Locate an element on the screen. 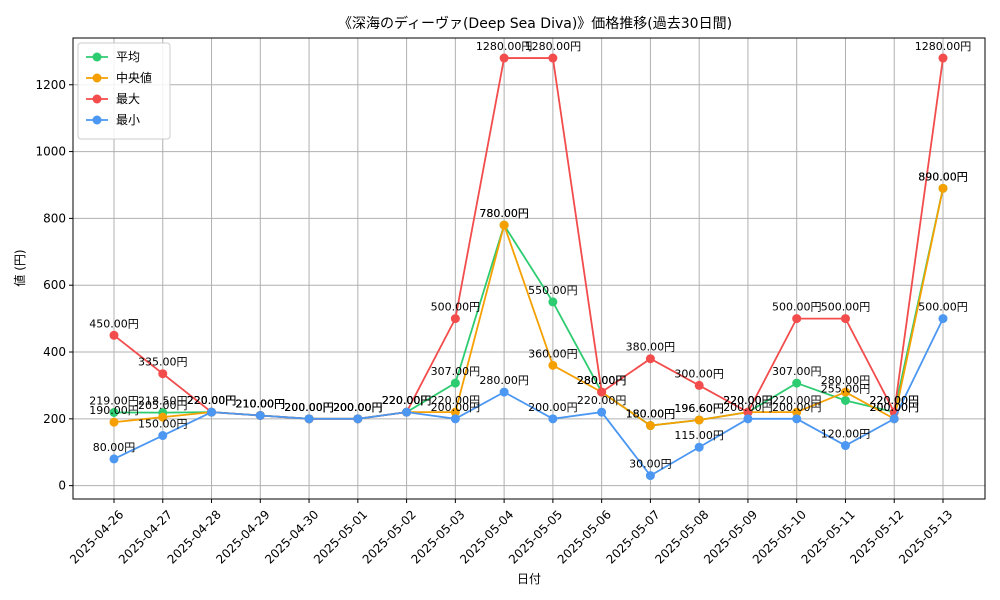  legend-box is located at coordinates (124, 91).